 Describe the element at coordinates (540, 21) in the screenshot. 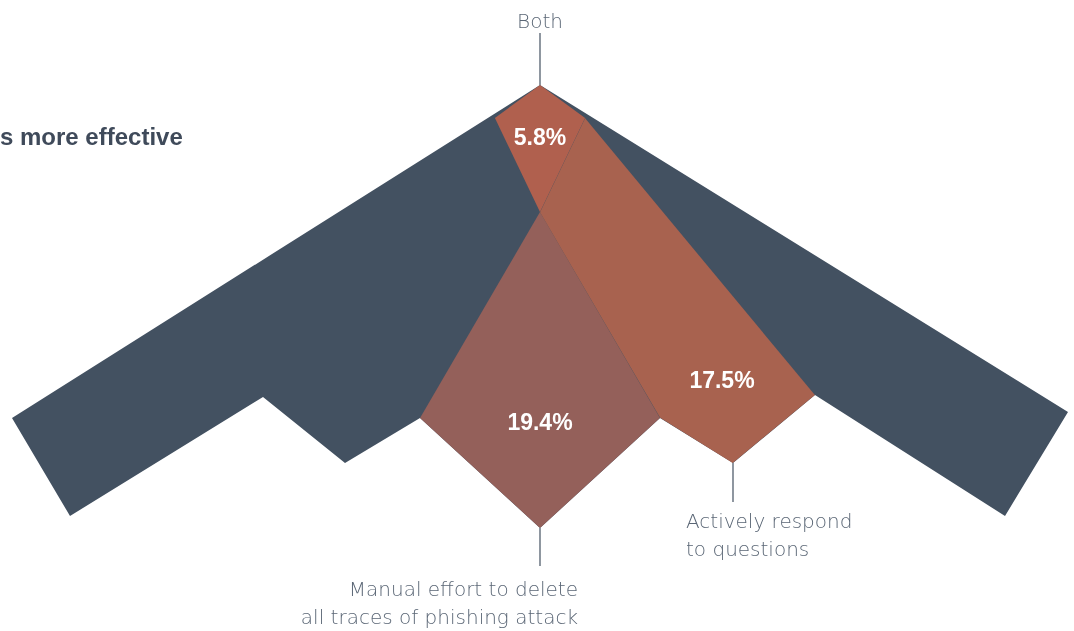

I see `category-label: Both` at that location.